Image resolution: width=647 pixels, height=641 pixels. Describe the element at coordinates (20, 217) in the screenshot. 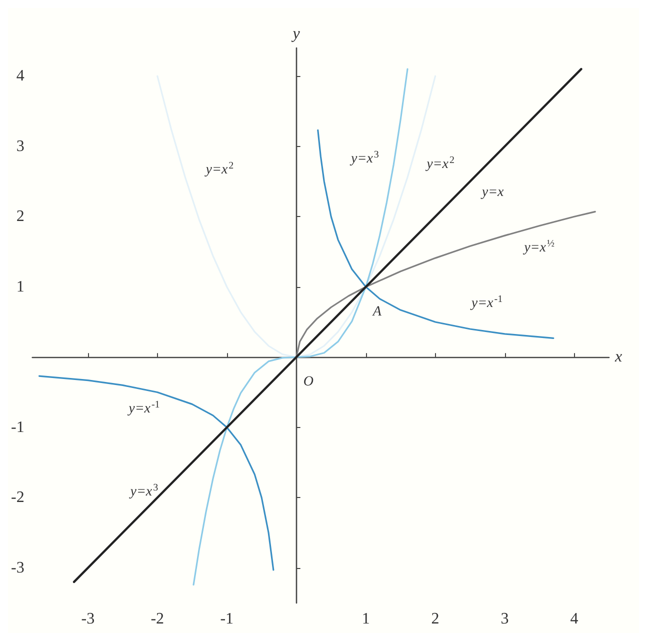

I see `y-tick-label: 2` at that location.